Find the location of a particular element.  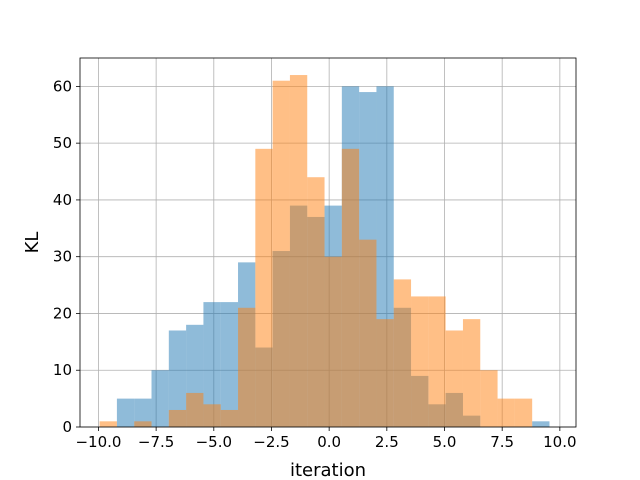

x-tick-label: −7.5 is located at coordinates (156, 442).